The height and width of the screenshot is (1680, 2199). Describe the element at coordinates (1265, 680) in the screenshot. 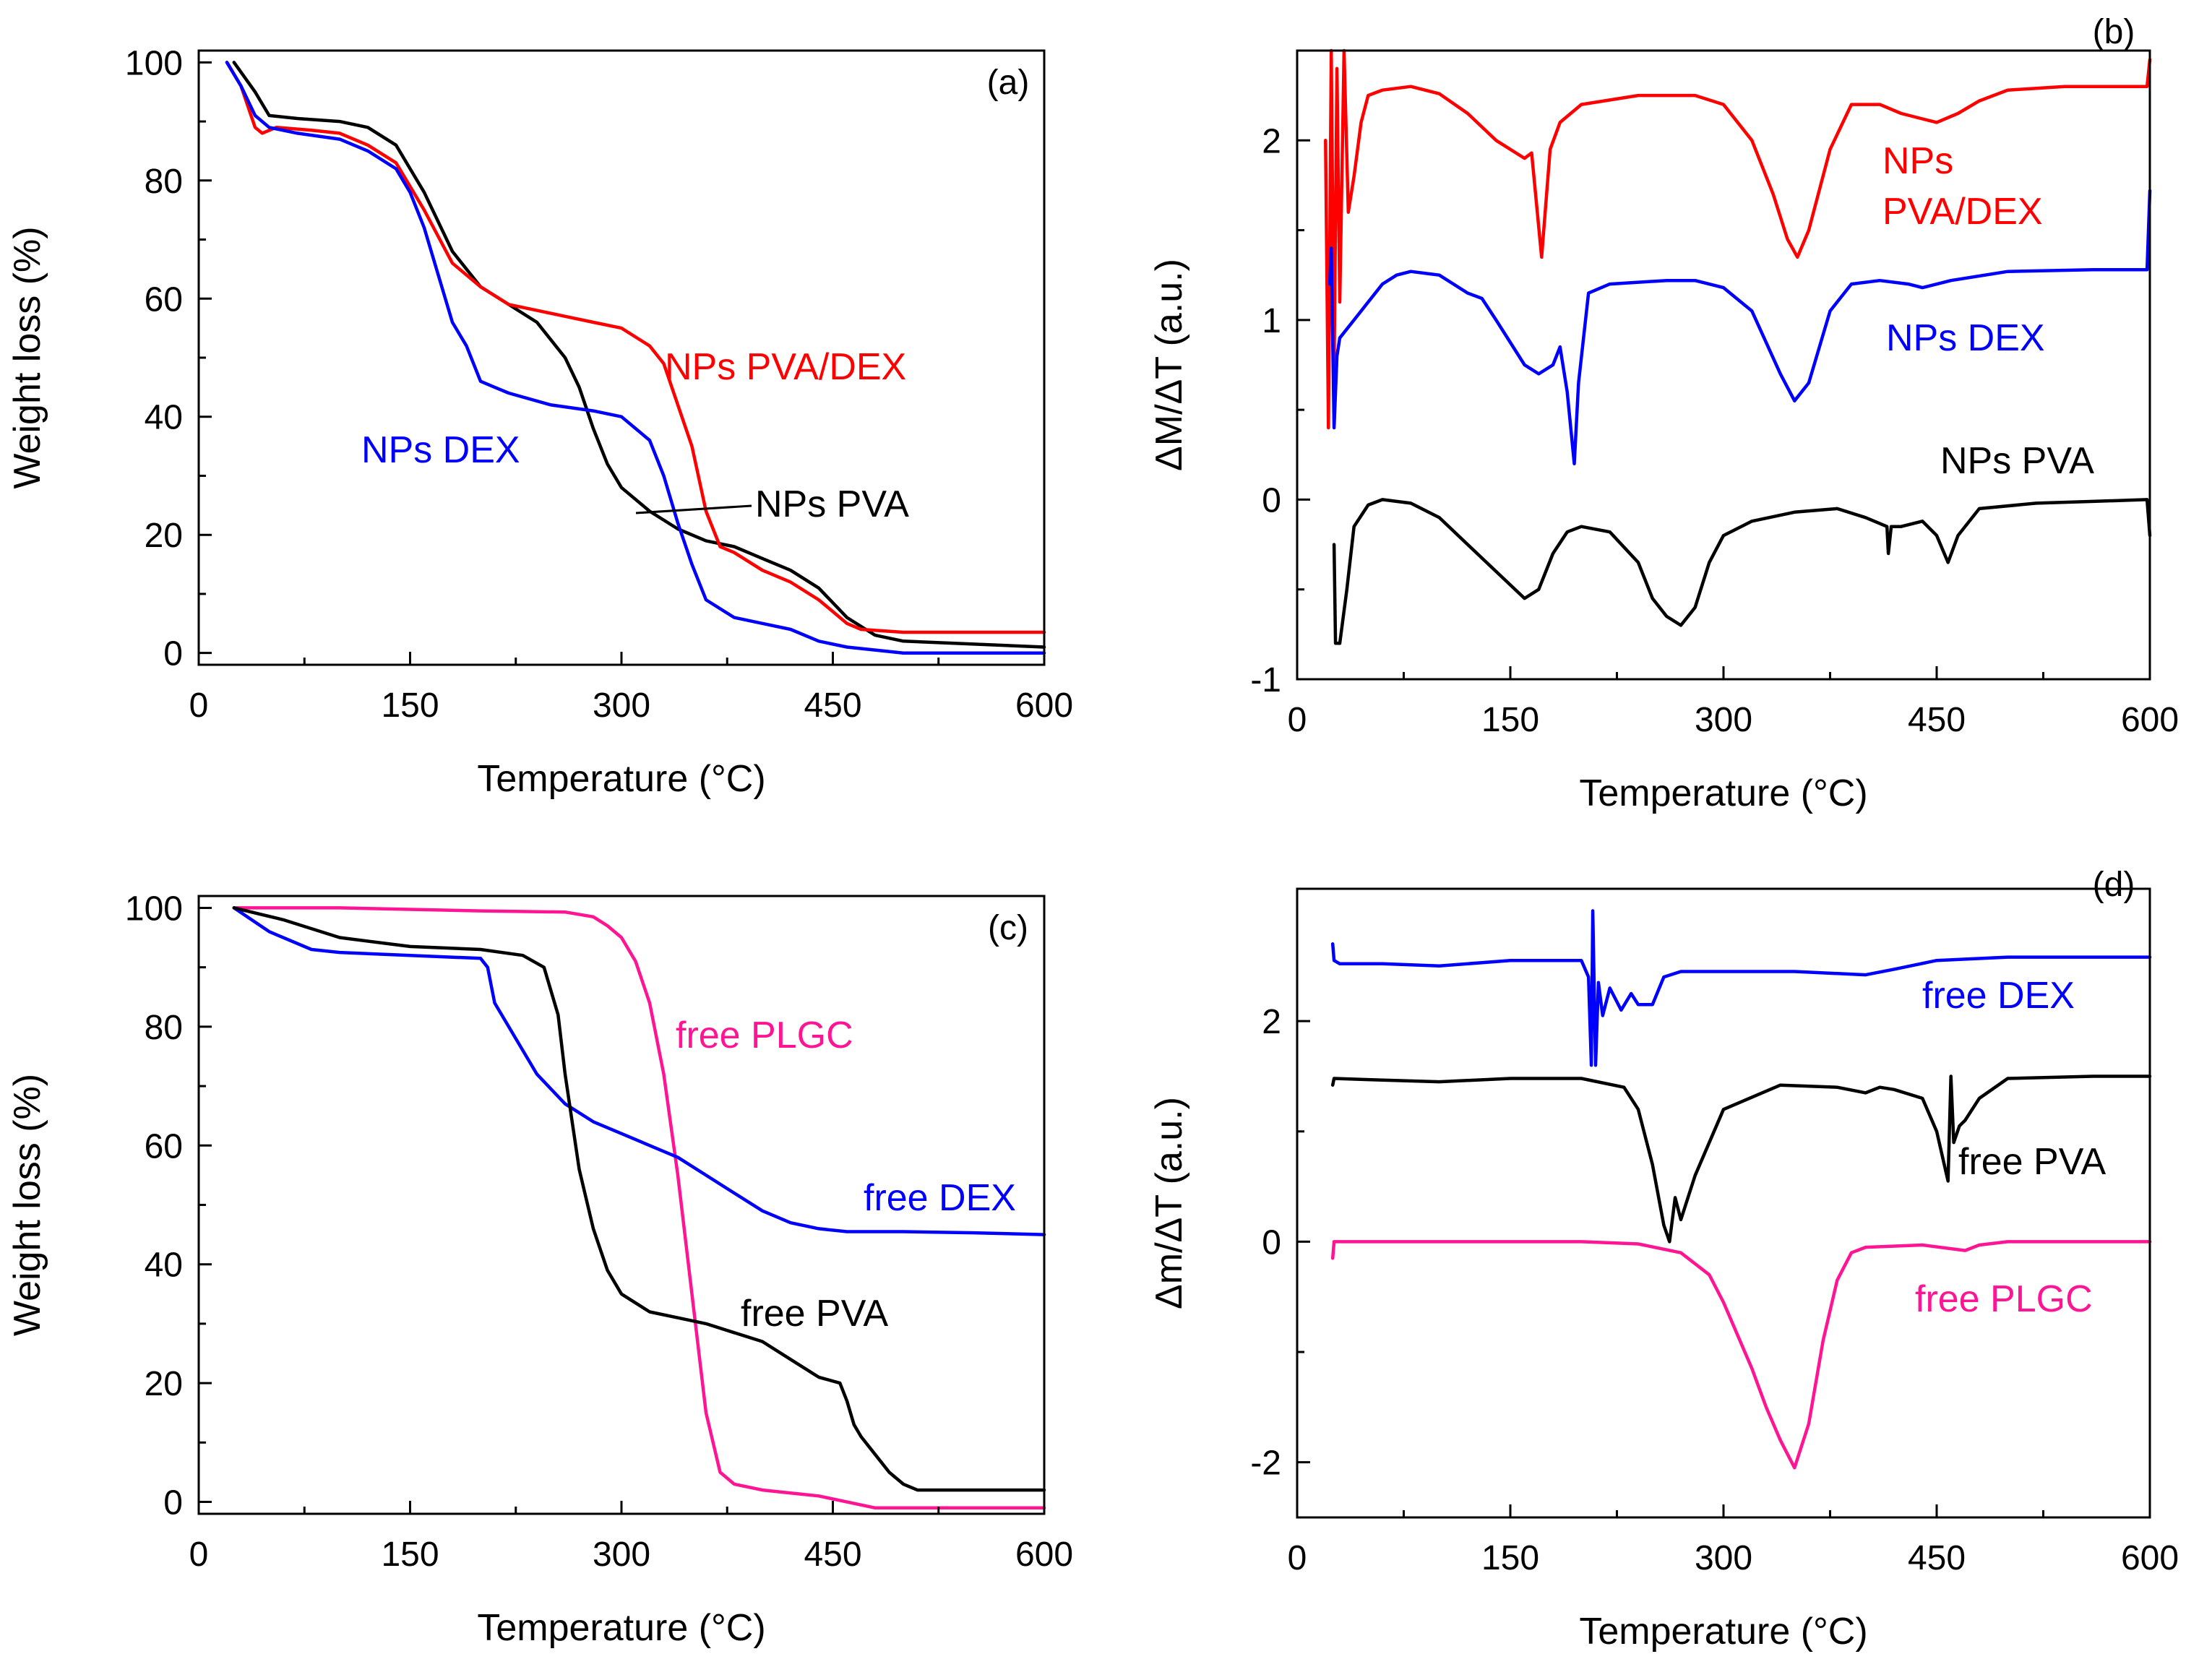

I see `y-tick-label: -1` at that location.